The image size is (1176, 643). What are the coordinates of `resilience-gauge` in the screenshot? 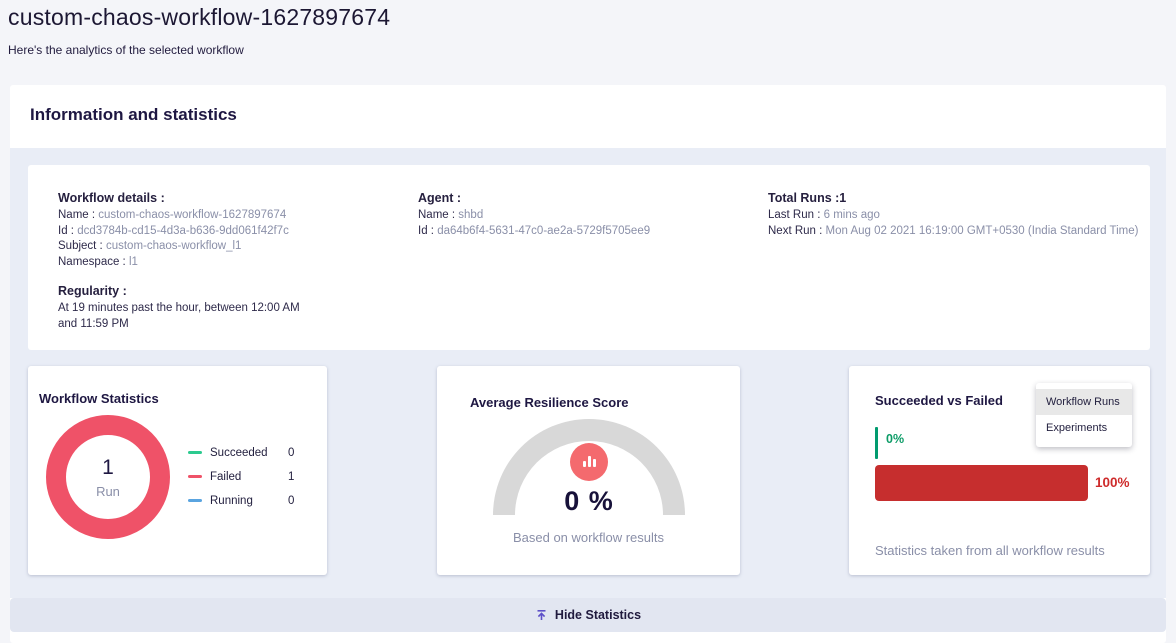 It's located at (589, 467).